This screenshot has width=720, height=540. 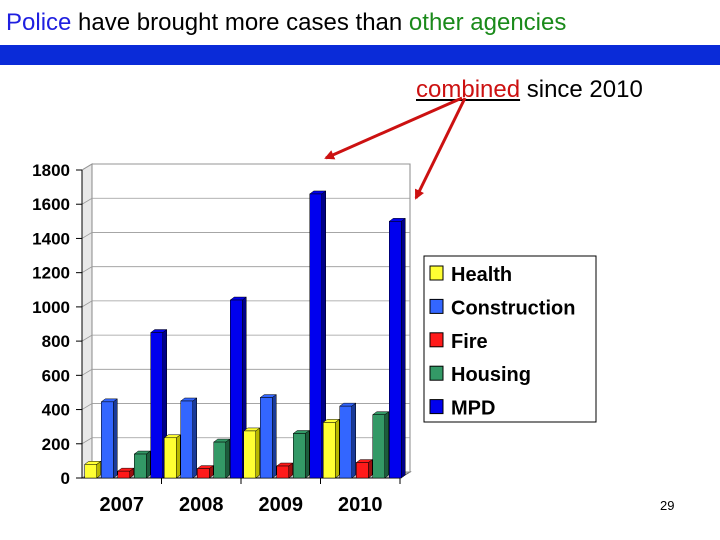 I want to click on bar-fire-2007, so click(x=126, y=473).